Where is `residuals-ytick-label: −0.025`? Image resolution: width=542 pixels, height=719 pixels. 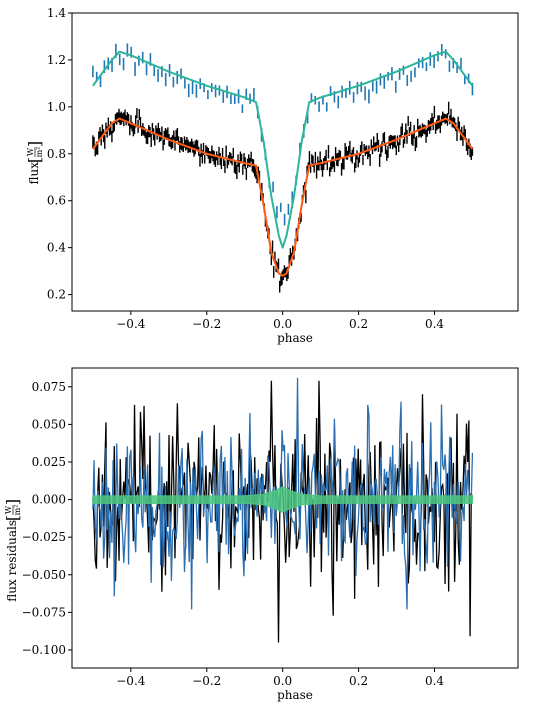 residuals-ytick-label: −0.025 is located at coordinates (44, 537).